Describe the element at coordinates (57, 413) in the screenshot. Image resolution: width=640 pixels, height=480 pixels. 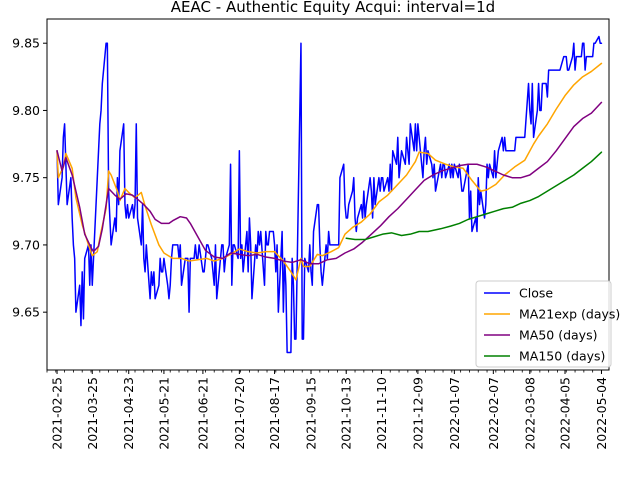
I see `x-tick-label: 2021-02-25` at that location.